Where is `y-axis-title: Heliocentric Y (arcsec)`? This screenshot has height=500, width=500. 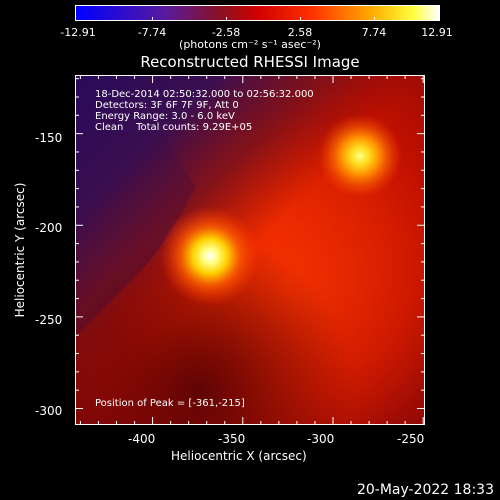
y-axis-title: Heliocentric Y (arcsec) is located at coordinates (20, 250).